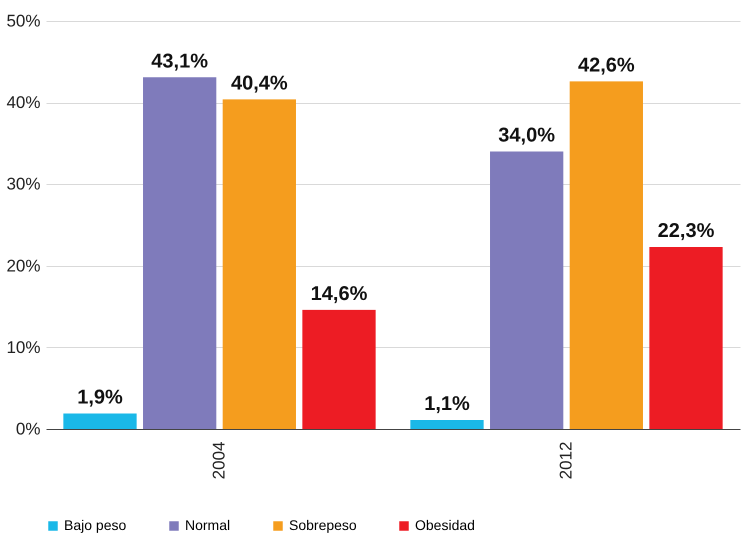 The width and height of the screenshot is (742, 541). What do you see at coordinates (259, 83) in the screenshot?
I see `data-label: 40,4%` at bounding box center [259, 83].